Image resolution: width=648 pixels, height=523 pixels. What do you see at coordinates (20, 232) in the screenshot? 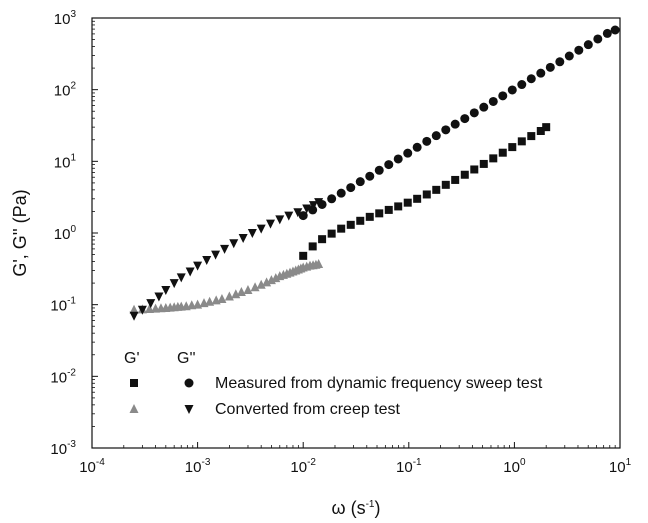
I see `y-axis-title: G', G'' (Pa)` at bounding box center [20, 232].